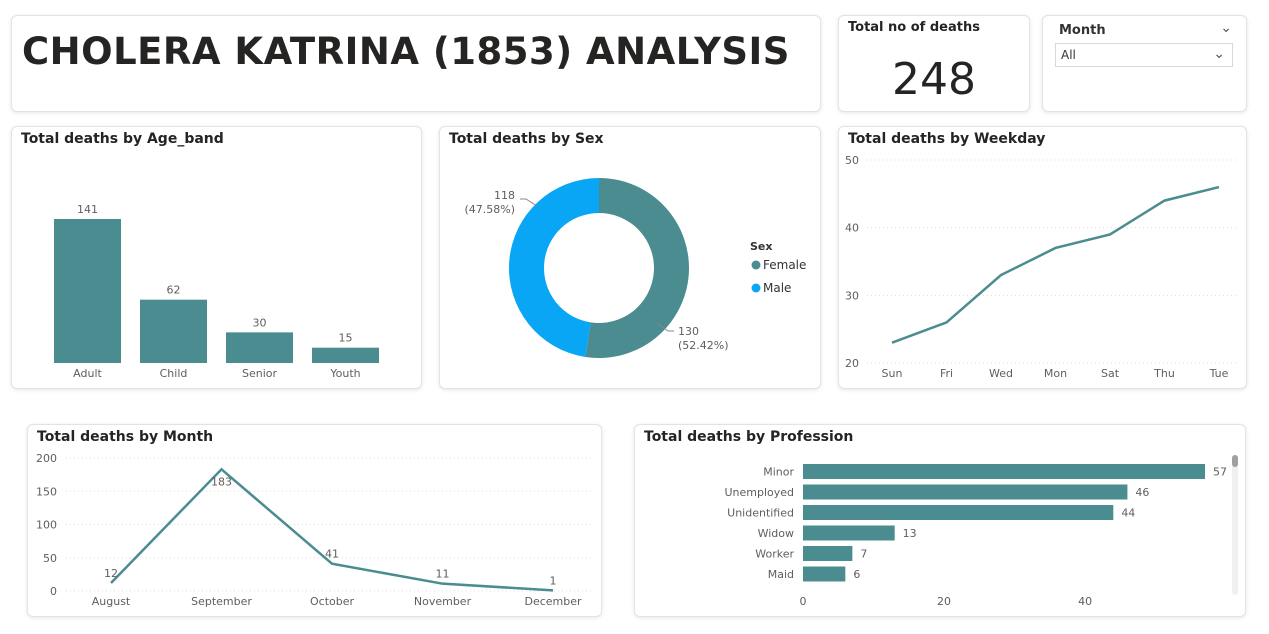 Image resolution: width=1269 pixels, height=634 pixels. What do you see at coordinates (46, 491) in the screenshot?
I see `y-tick-label: 150` at bounding box center [46, 491].